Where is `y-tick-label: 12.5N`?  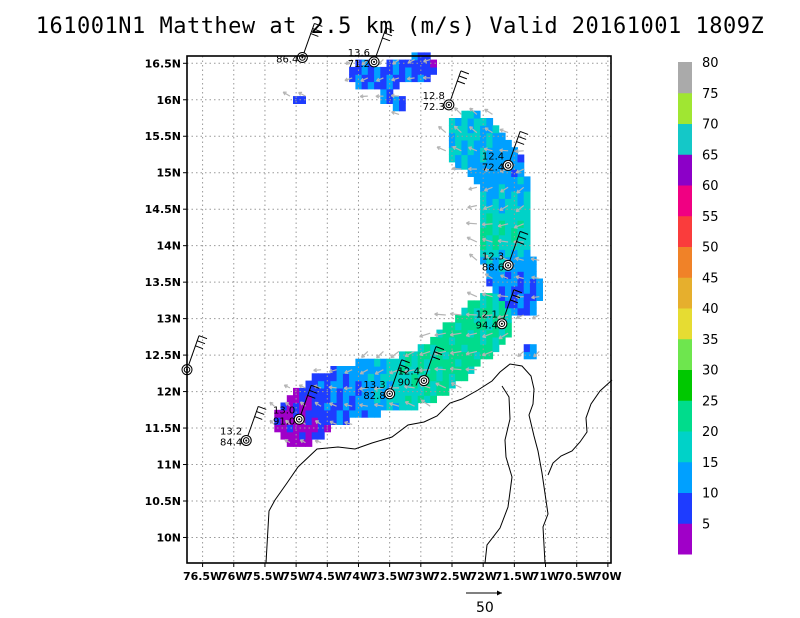 y-tick-label: 12.5N is located at coordinates (163, 355).